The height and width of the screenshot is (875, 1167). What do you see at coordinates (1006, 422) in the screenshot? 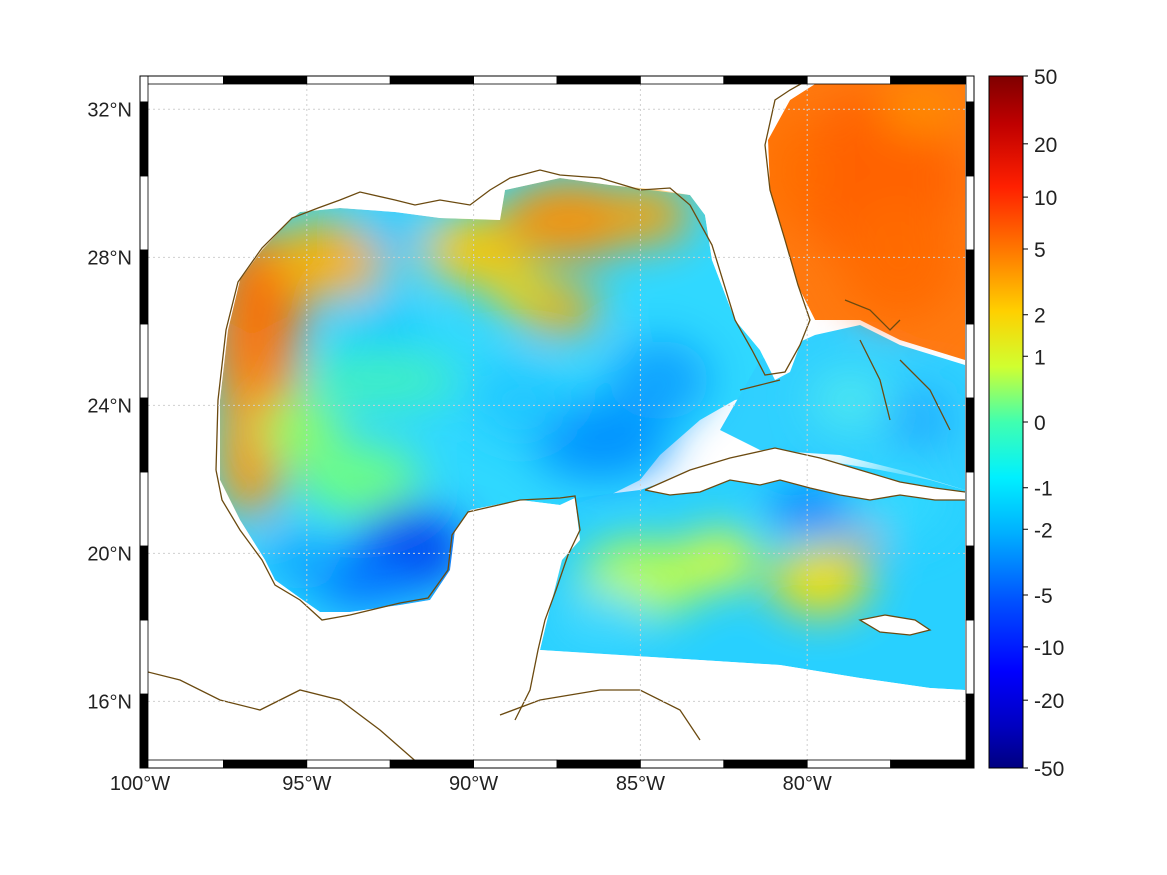
I see `colorbar-gradient` at bounding box center [1006, 422].